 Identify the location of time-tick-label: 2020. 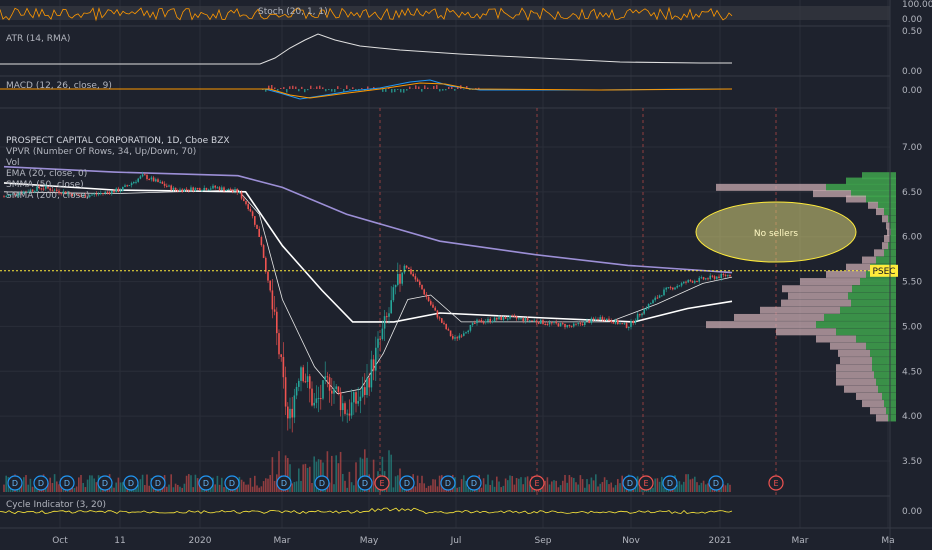
(200, 541).